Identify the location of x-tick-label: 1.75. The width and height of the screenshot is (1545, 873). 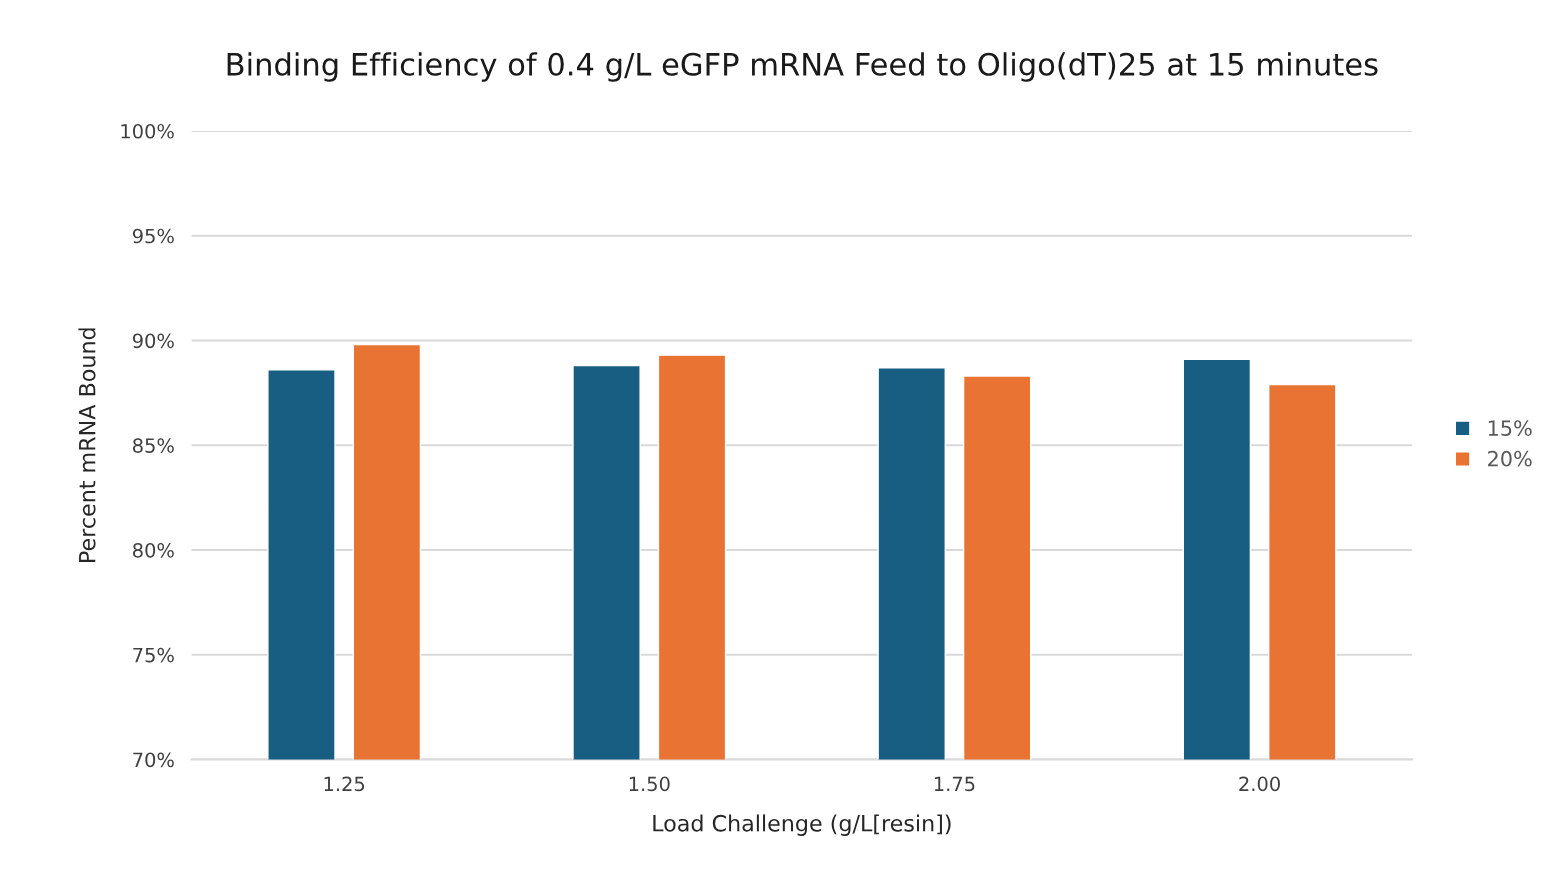
(954, 784).